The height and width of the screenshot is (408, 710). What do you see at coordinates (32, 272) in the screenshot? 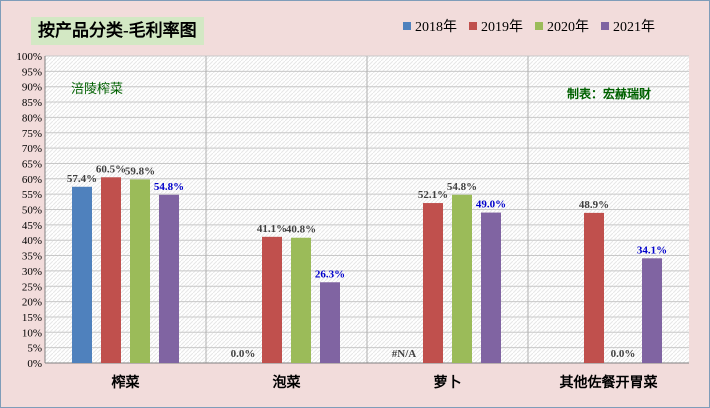
I see `y-tick-label: 30%` at bounding box center [32, 272].